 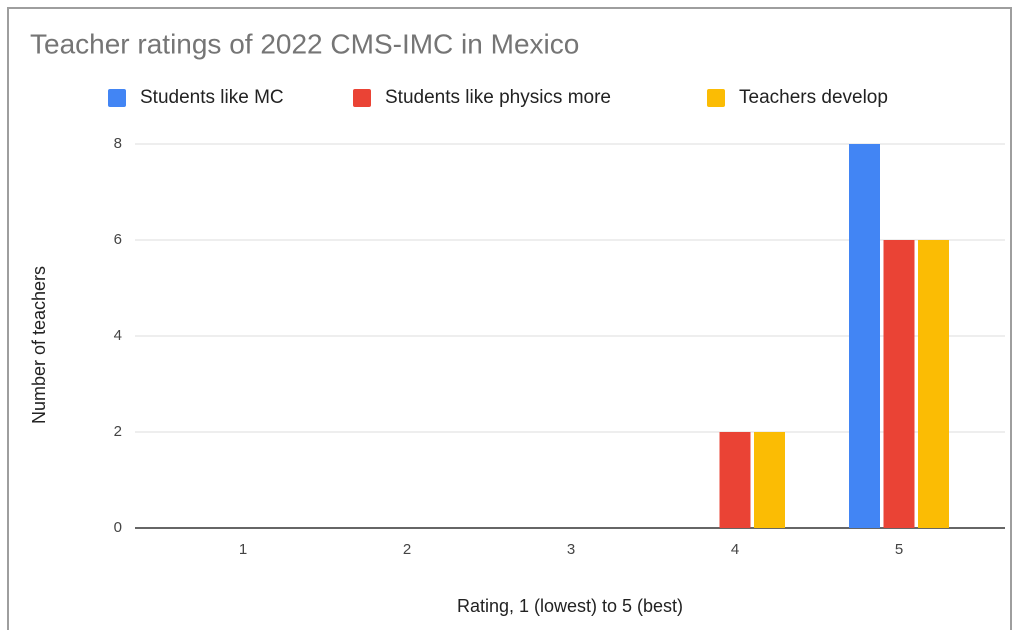 What do you see at coordinates (571, 549) in the screenshot?
I see `x-tick-label: 3` at bounding box center [571, 549].